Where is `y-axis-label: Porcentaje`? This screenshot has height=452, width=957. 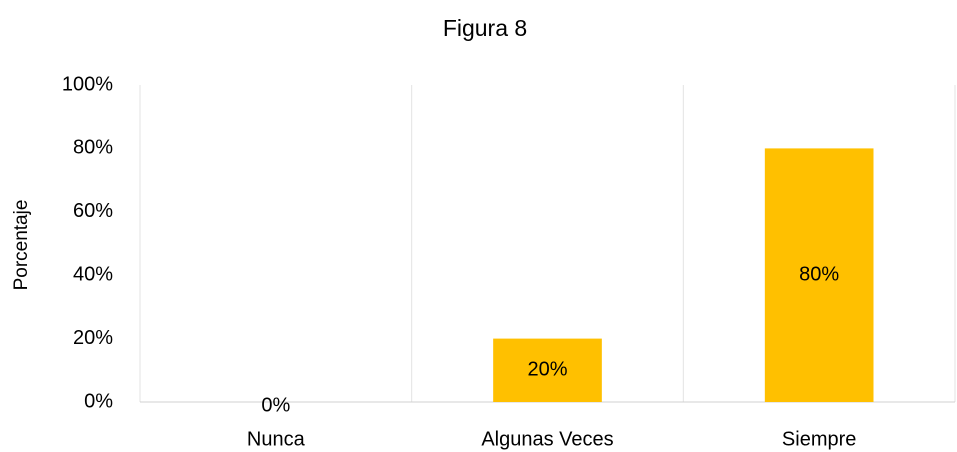
y-axis-label: Porcentaje is located at coordinates (21, 245).